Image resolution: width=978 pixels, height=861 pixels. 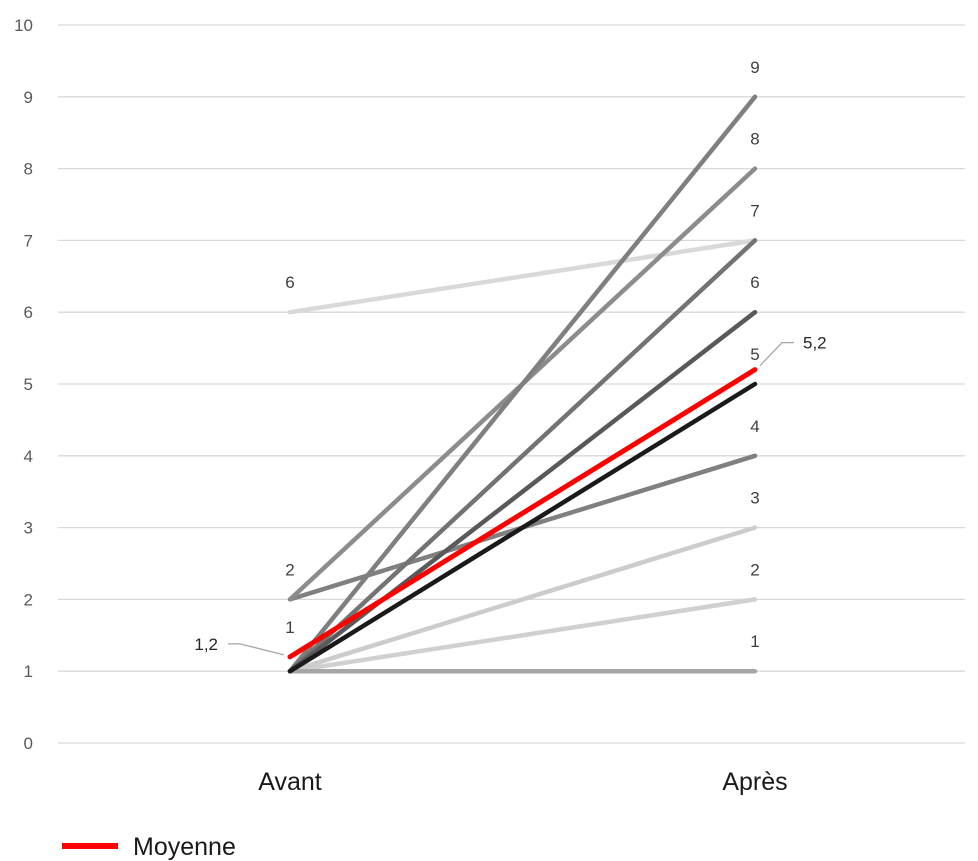 What do you see at coordinates (754, 641) in the screenshot?
I see `data-label-3-1: 1` at bounding box center [754, 641].